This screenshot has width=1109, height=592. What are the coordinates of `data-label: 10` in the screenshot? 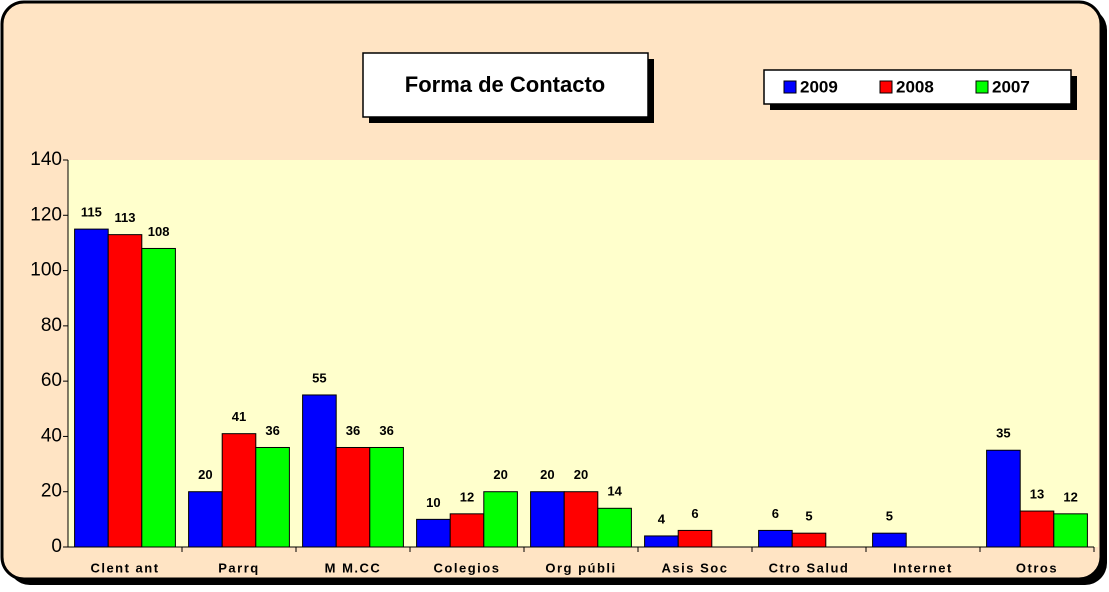 It's located at (433, 502).